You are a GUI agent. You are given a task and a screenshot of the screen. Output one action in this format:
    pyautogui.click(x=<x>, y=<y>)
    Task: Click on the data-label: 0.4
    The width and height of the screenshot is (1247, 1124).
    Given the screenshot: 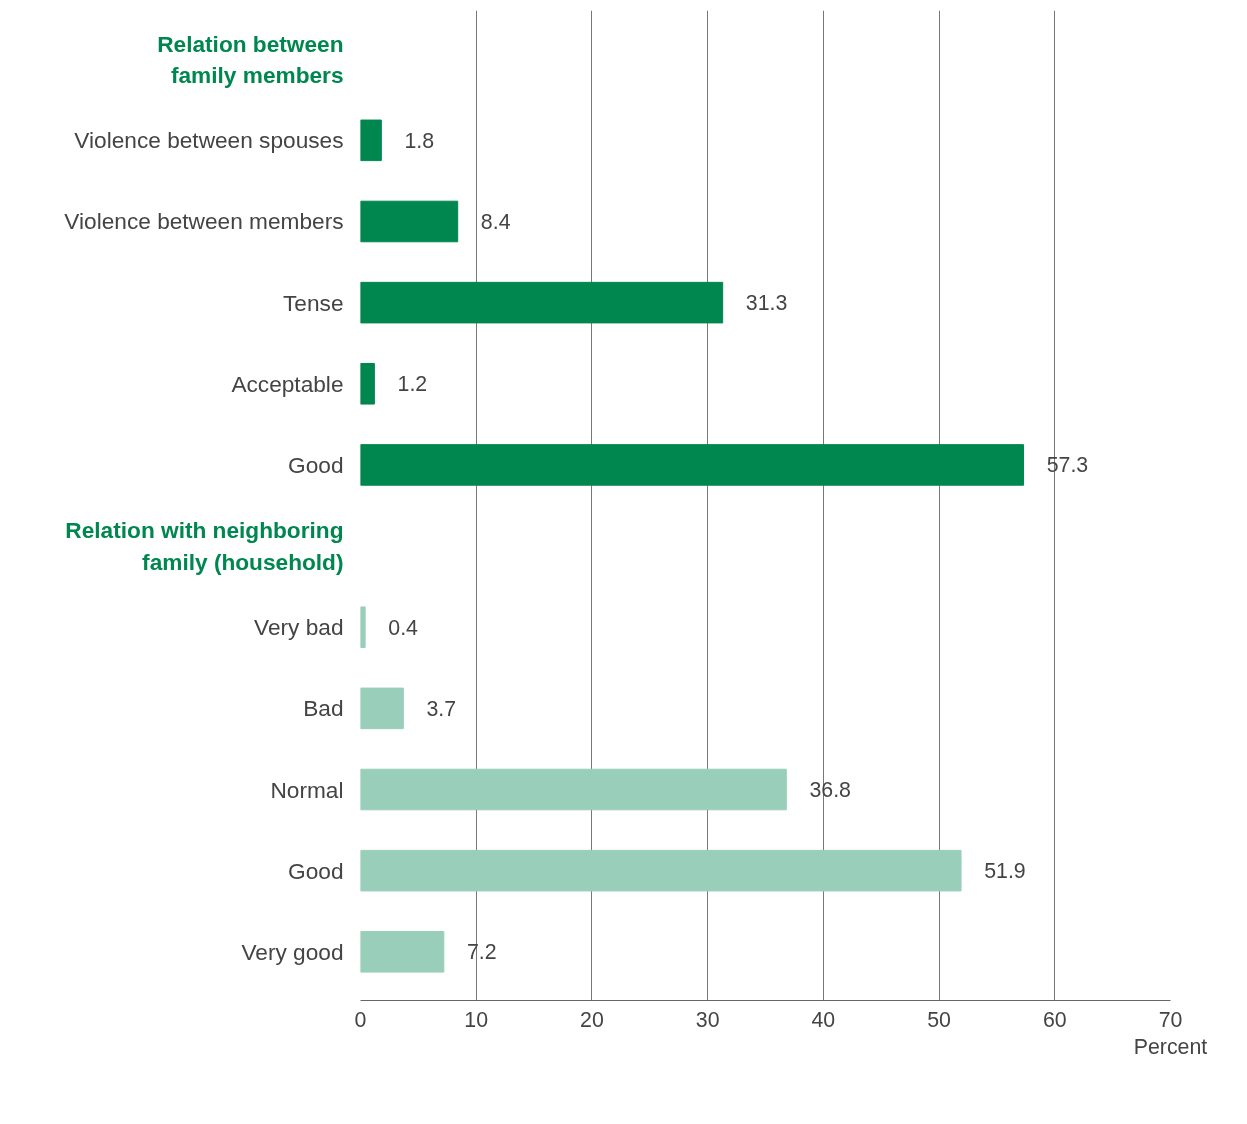 What is the action you would take?
    pyautogui.click(x=403, y=627)
    